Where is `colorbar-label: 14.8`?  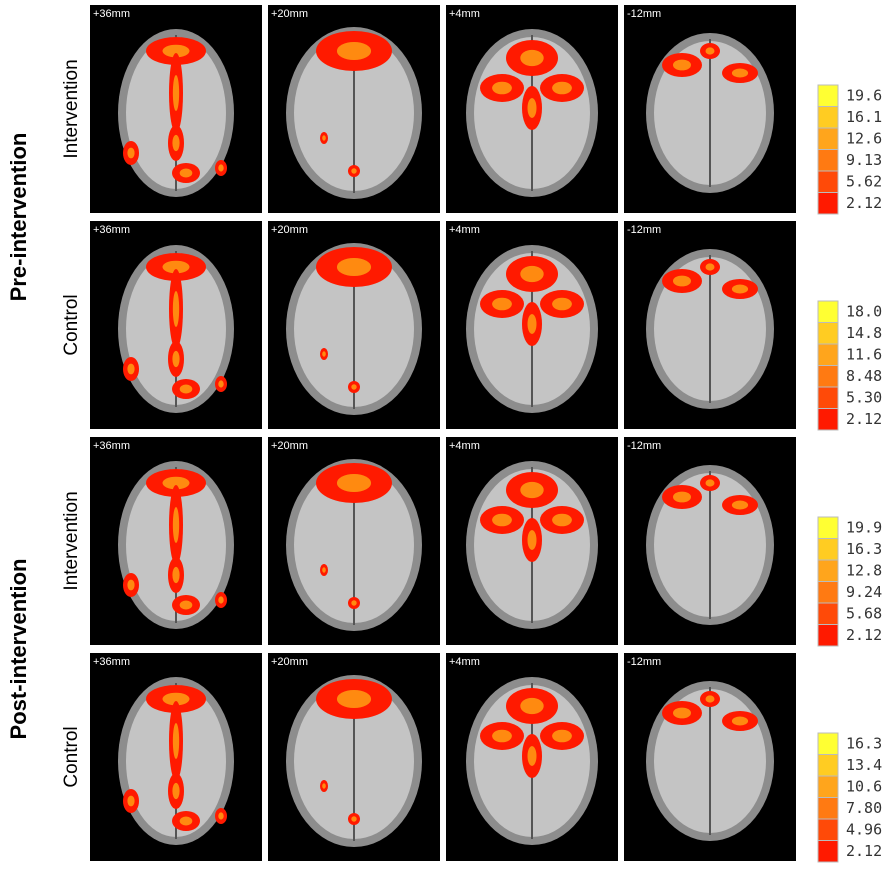 colorbar-label: 14.8 is located at coordinates (864, 333).